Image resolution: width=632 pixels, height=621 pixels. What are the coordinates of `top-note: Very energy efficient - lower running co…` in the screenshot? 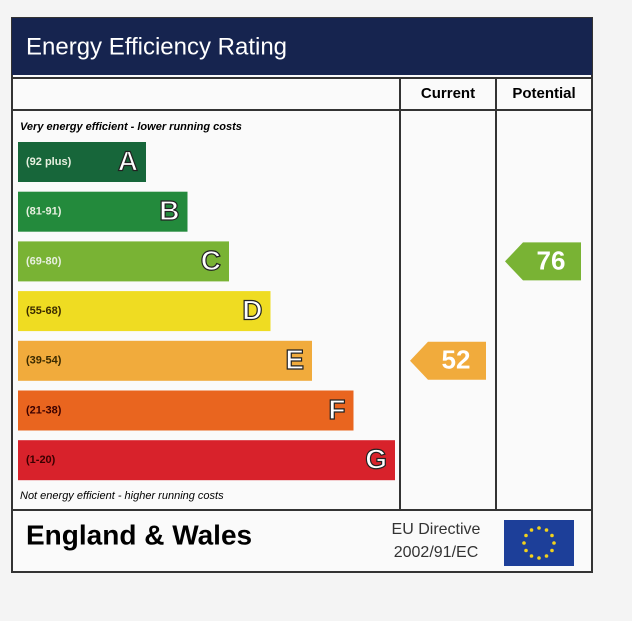 It's located at (131, 127).